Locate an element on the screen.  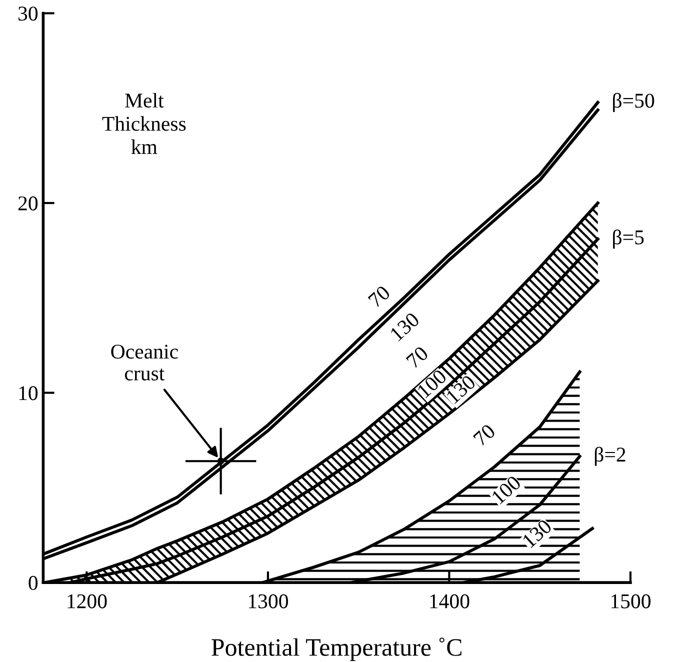
annotation: β=5 is located at coordinates (628, 239).